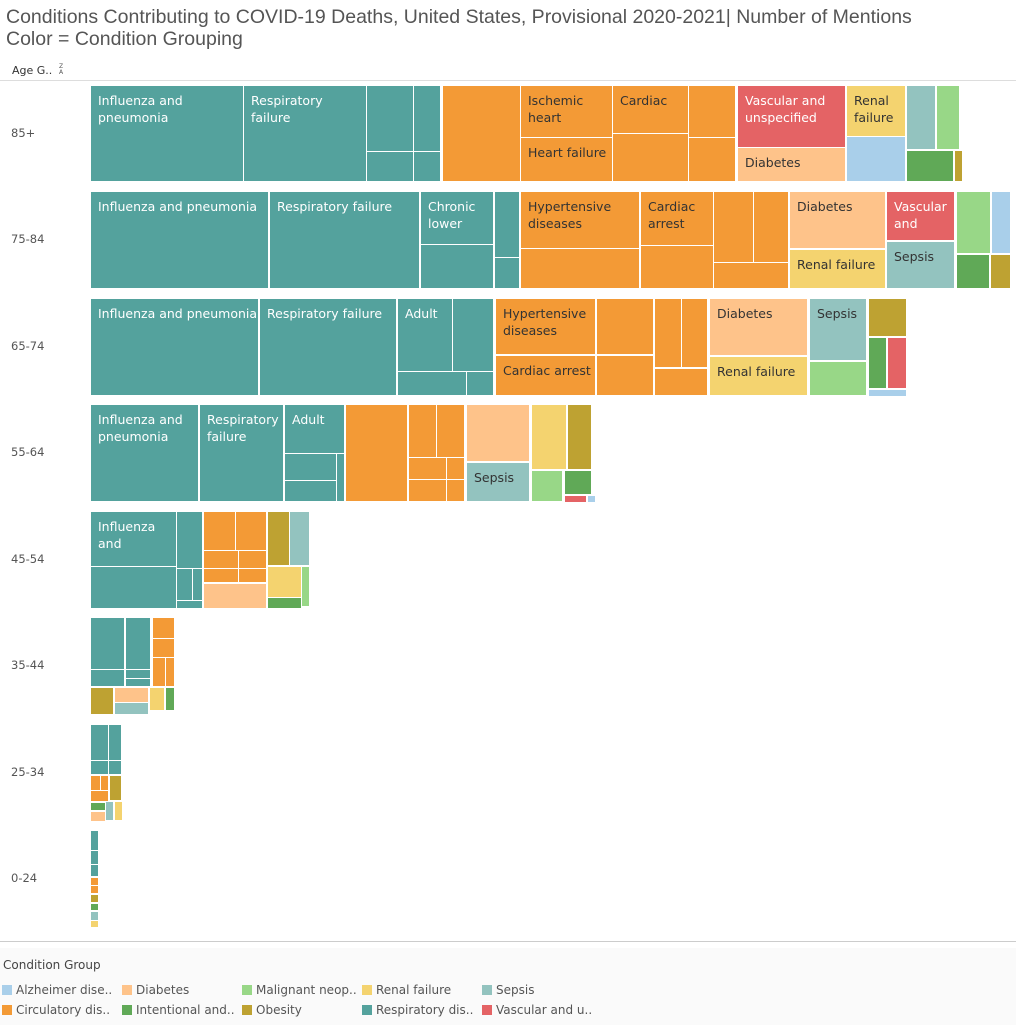  Describe the element at coordinates (791, 116) in the screenshot. I see `treemap-cell: Vascular and unspecified` at that location.